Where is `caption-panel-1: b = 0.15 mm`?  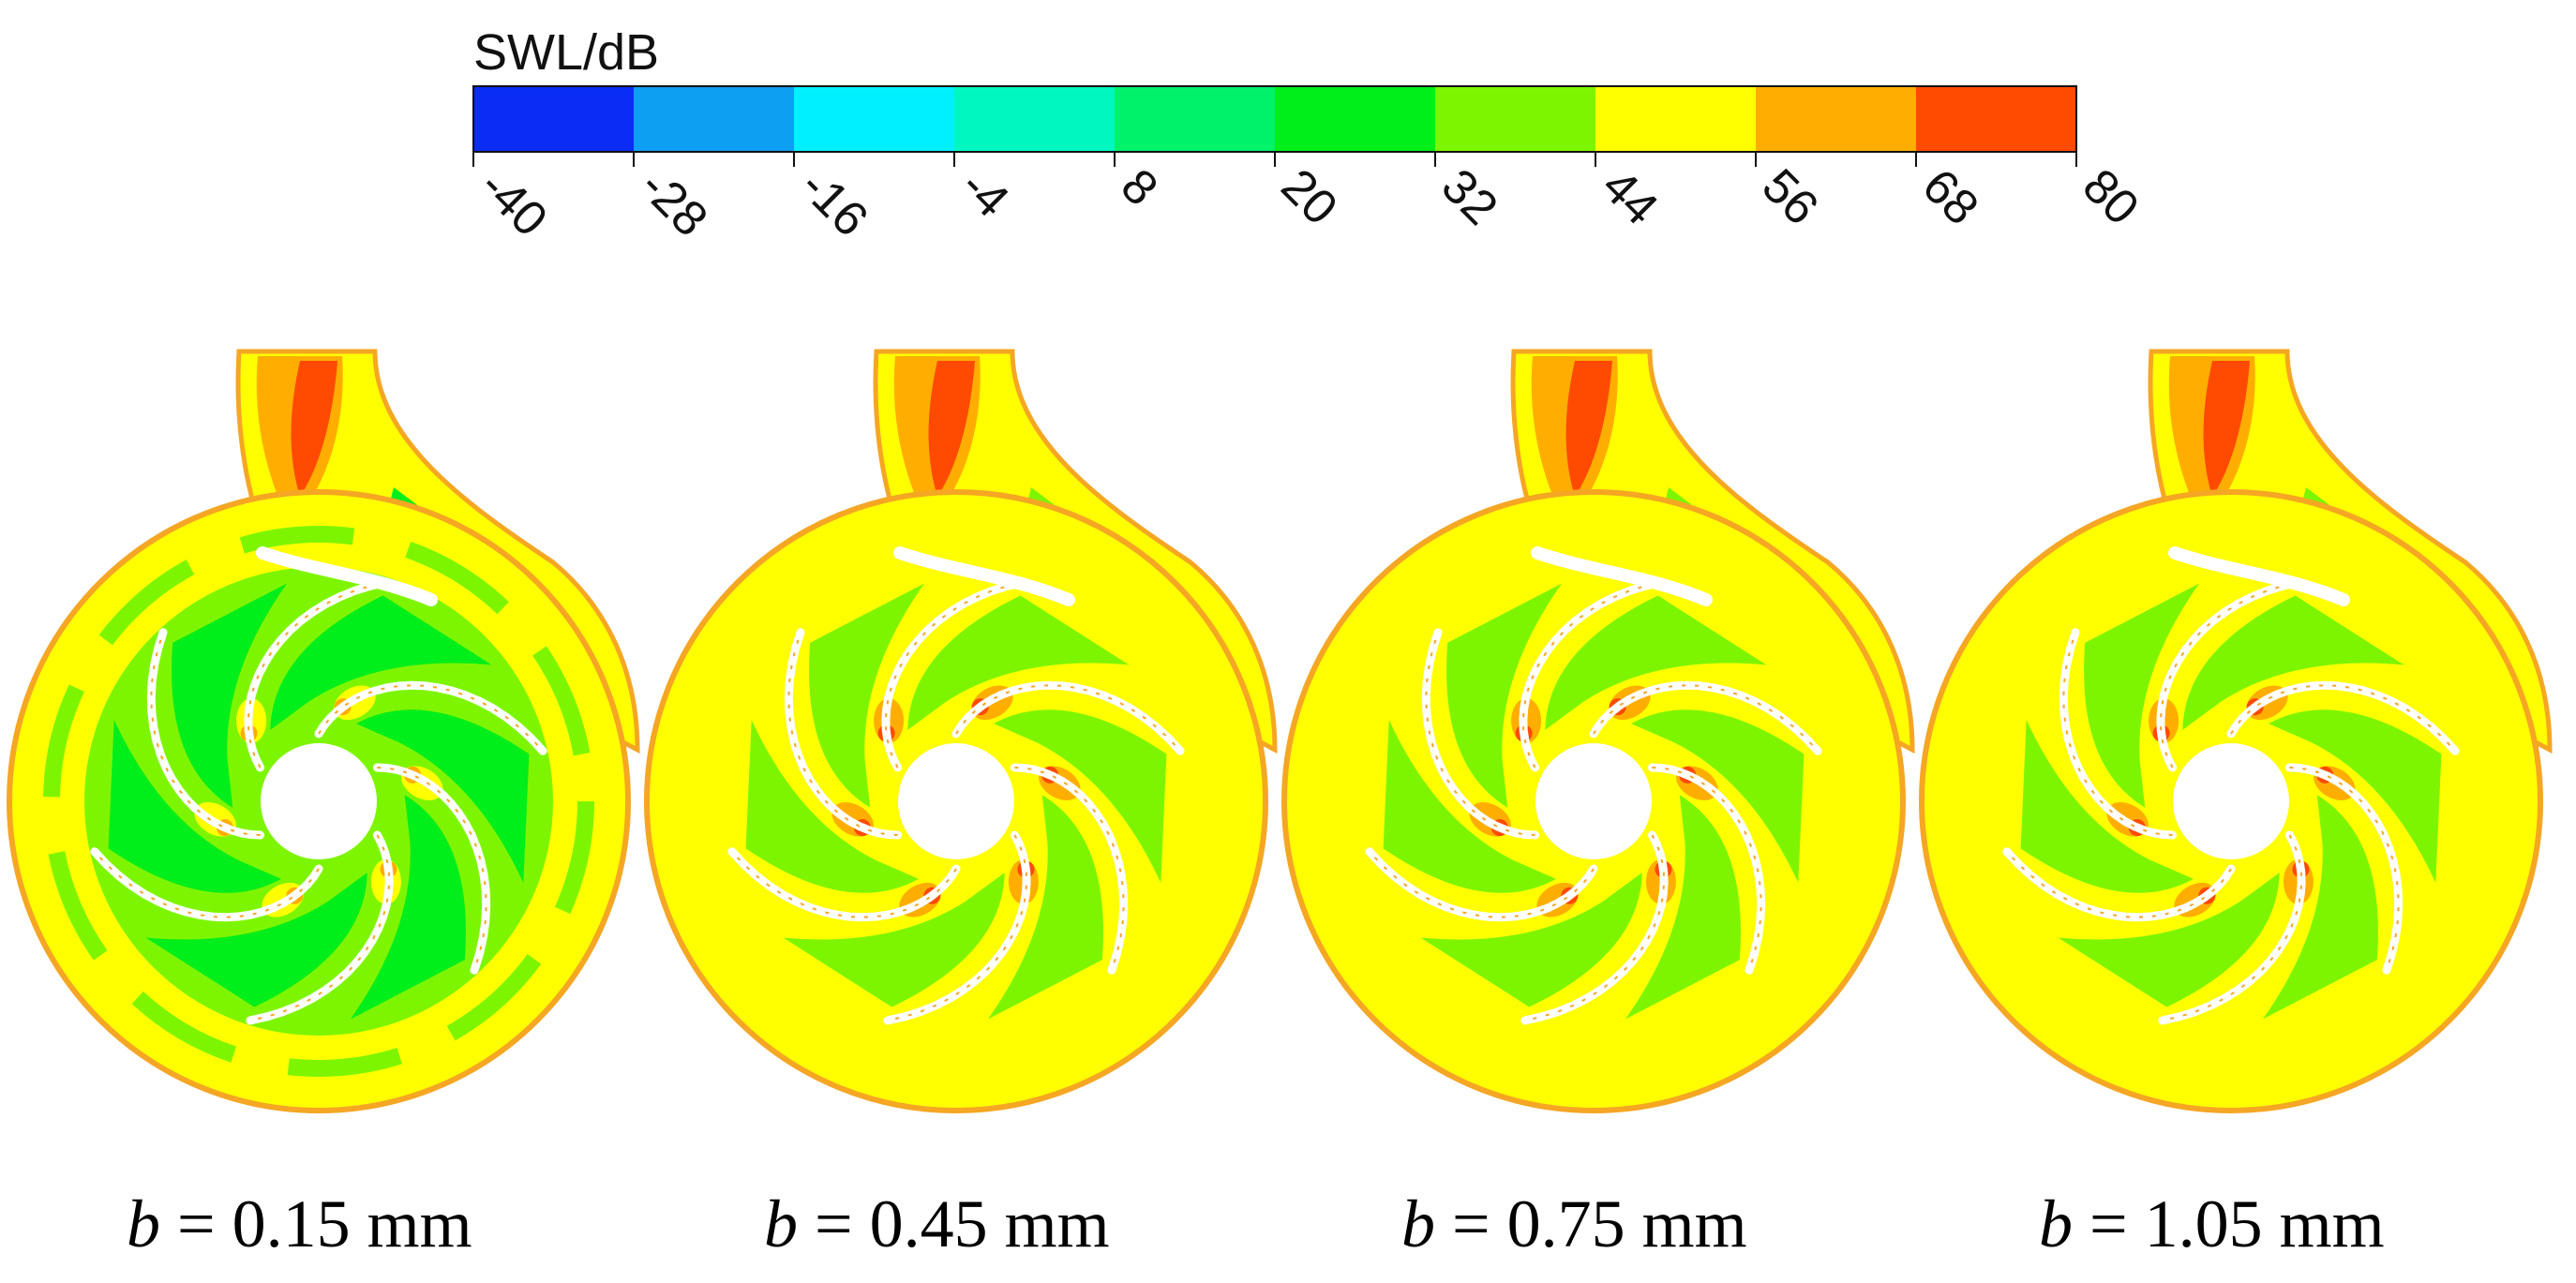 caption-panel-1: b = 0.15 mm is located at coordinates (299, 1224).